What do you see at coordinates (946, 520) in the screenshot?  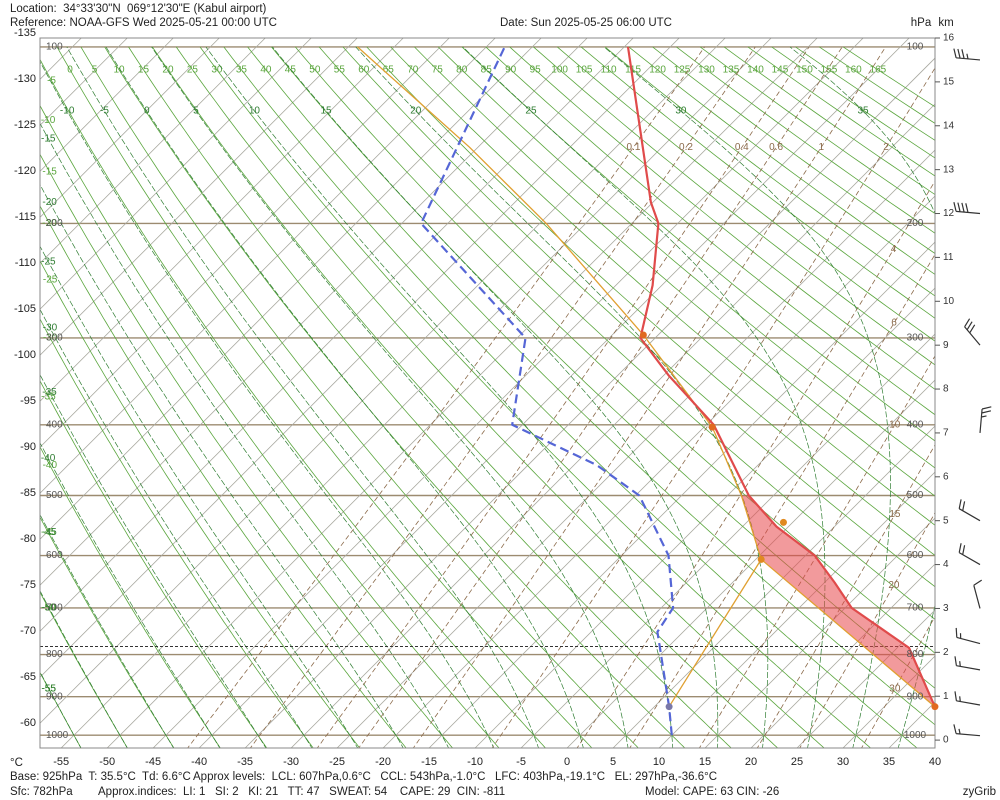 I see `km-tick-label: 5` at bounding box center [946, 520].